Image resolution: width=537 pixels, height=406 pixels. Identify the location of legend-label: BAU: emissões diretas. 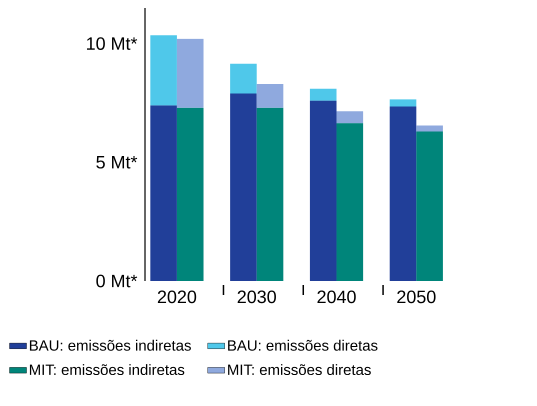
(303, 345).